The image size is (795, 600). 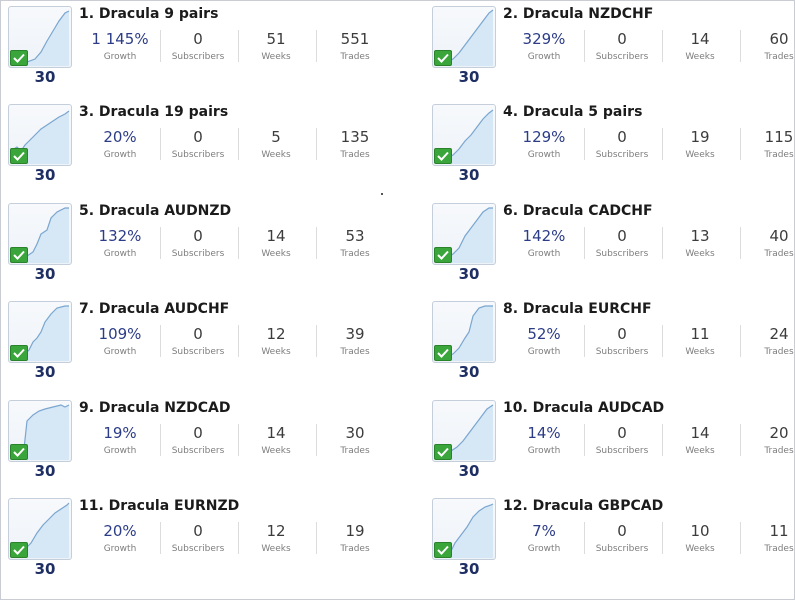 I want to click on signal-title: 8. Dracula EURCHF, so click(x=577, y=309).